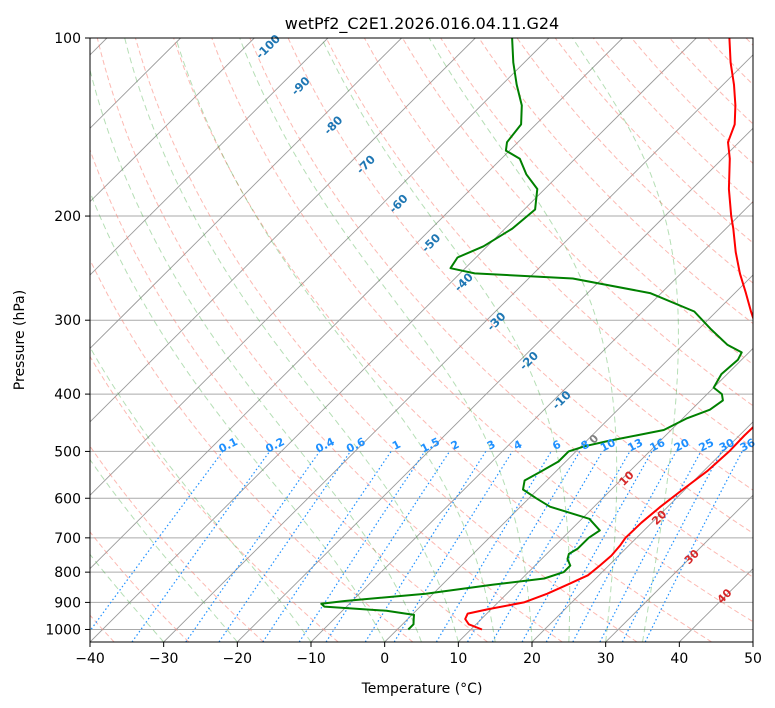  Describe the element at coordinates (561, 400) in the screenshot. I see `dry-adiabat-label: -10` at that location.